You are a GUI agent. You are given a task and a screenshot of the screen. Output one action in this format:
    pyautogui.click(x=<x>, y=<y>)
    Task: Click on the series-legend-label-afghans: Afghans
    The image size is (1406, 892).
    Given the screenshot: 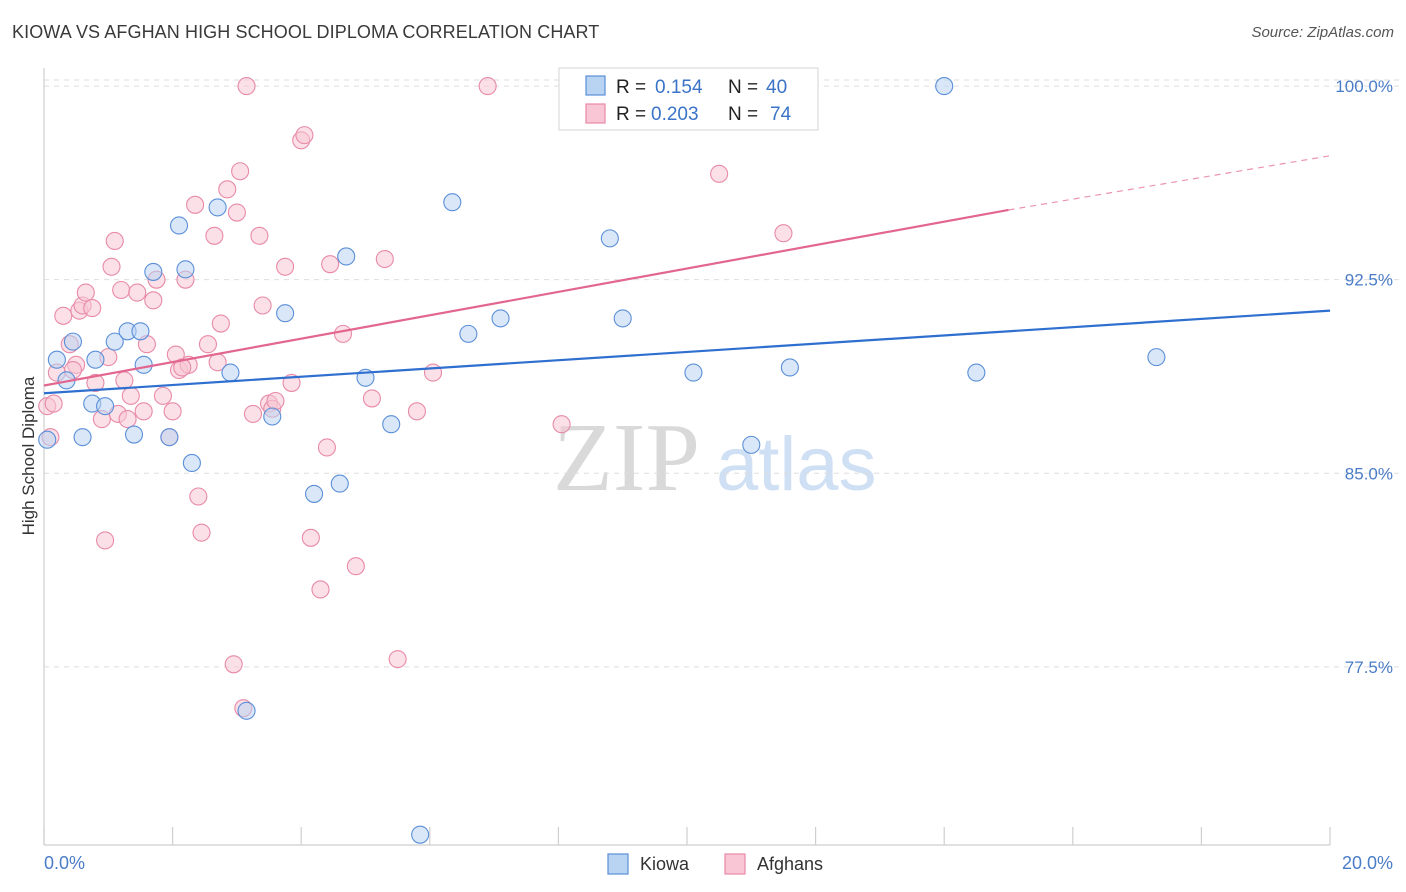 What is the action you would take?
    pyautogui.click(x=790, y=864)
    